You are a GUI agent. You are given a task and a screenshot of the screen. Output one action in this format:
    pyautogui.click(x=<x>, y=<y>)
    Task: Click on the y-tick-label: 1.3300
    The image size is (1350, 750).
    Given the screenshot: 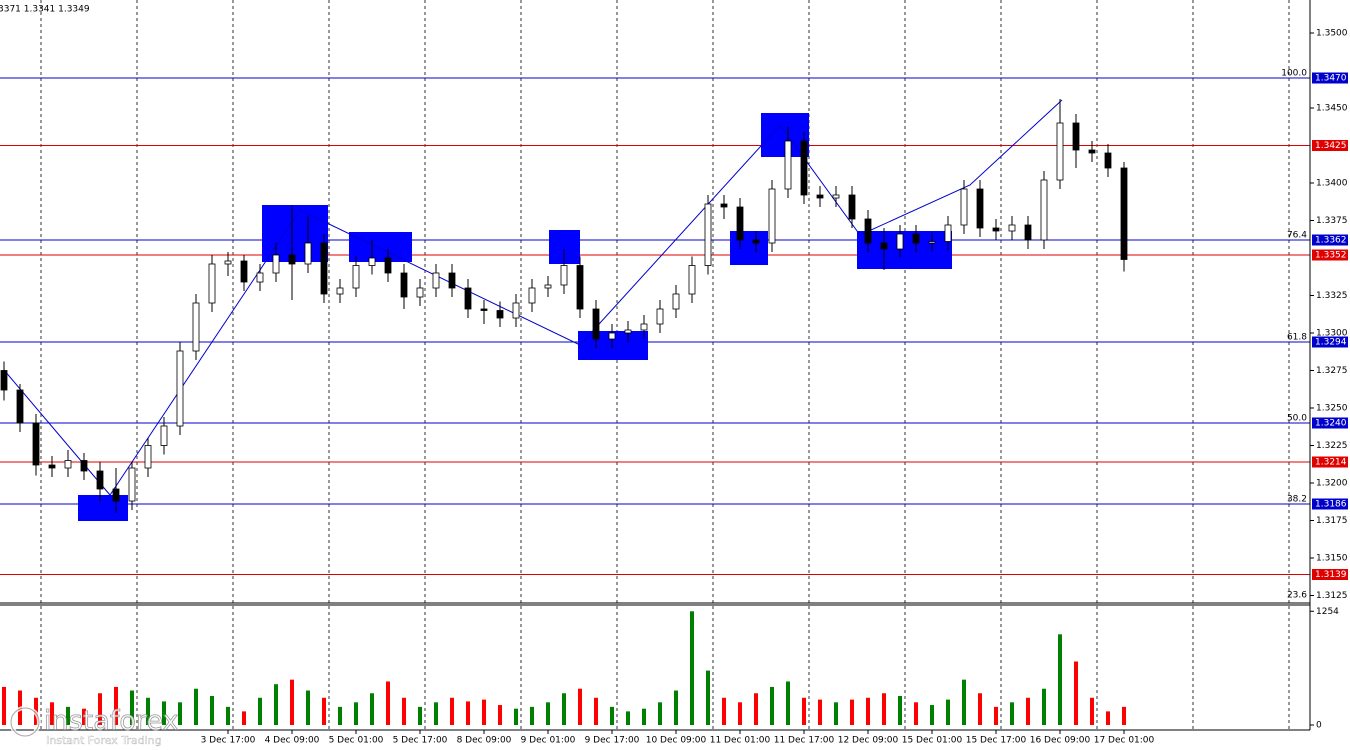 What is the action you would take?
    pyautogui.click(x=1332, y=334)
    